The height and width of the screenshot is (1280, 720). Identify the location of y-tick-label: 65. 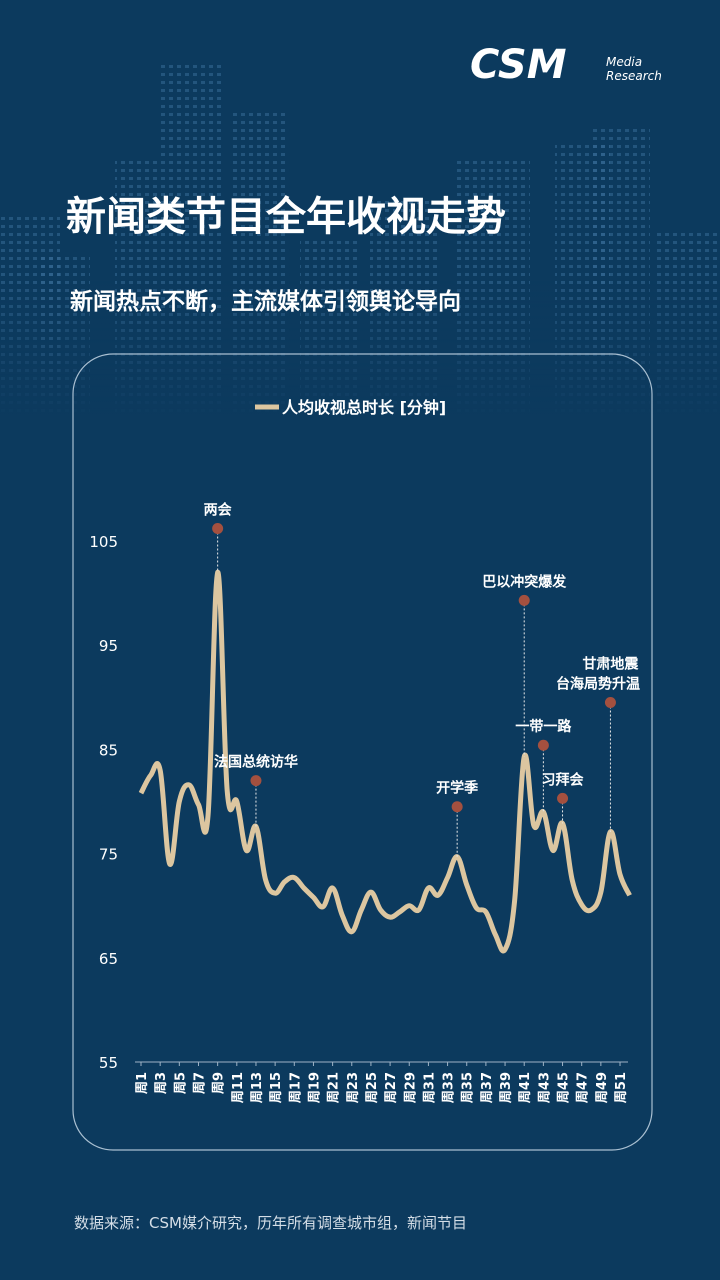
(108, 959).